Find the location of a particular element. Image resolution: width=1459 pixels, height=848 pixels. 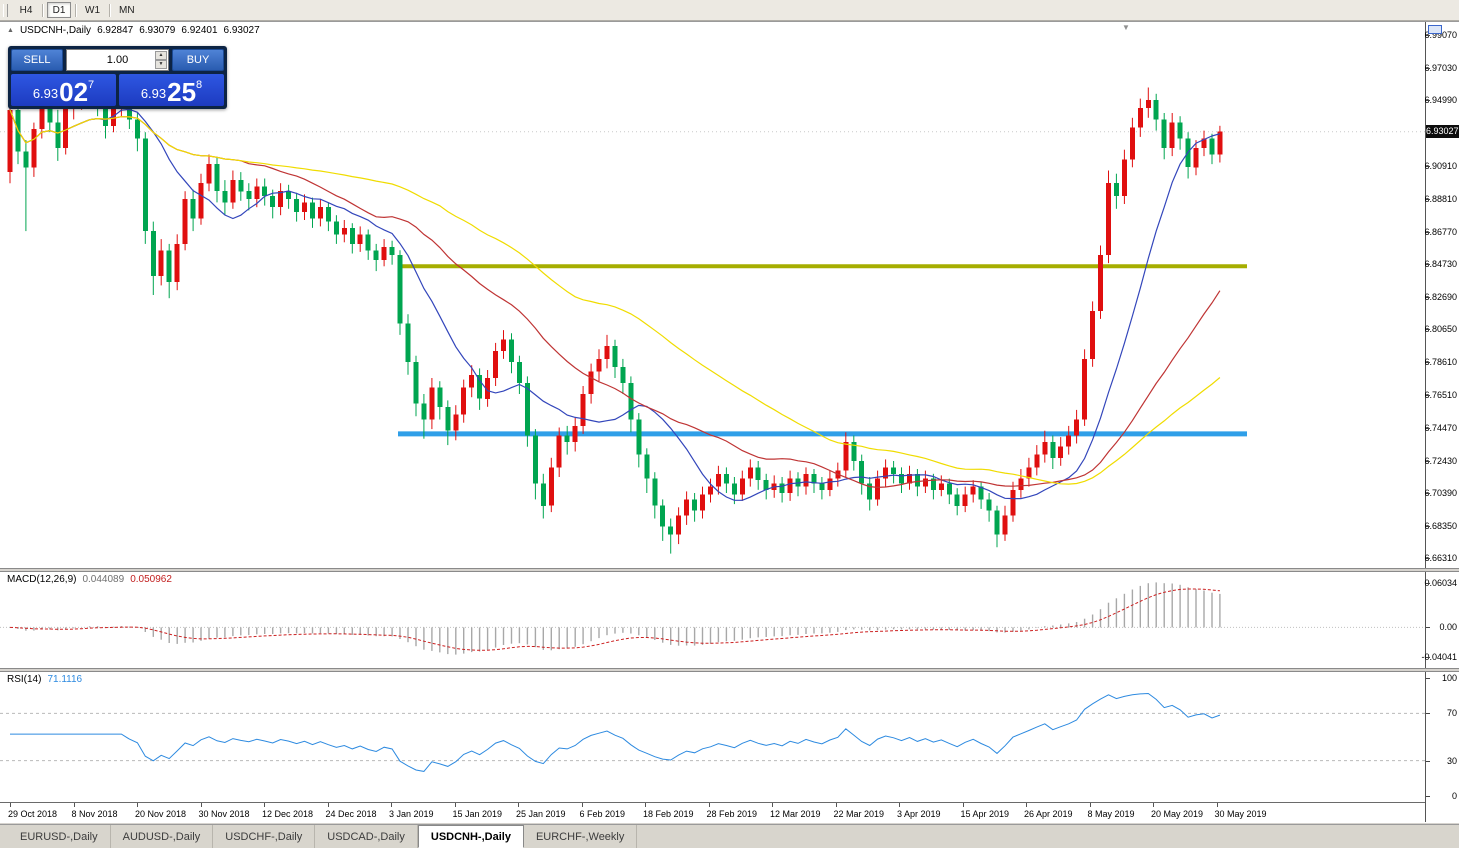

date-axis-label: 24 Dec 2018 is located at coordinates (351, 814).